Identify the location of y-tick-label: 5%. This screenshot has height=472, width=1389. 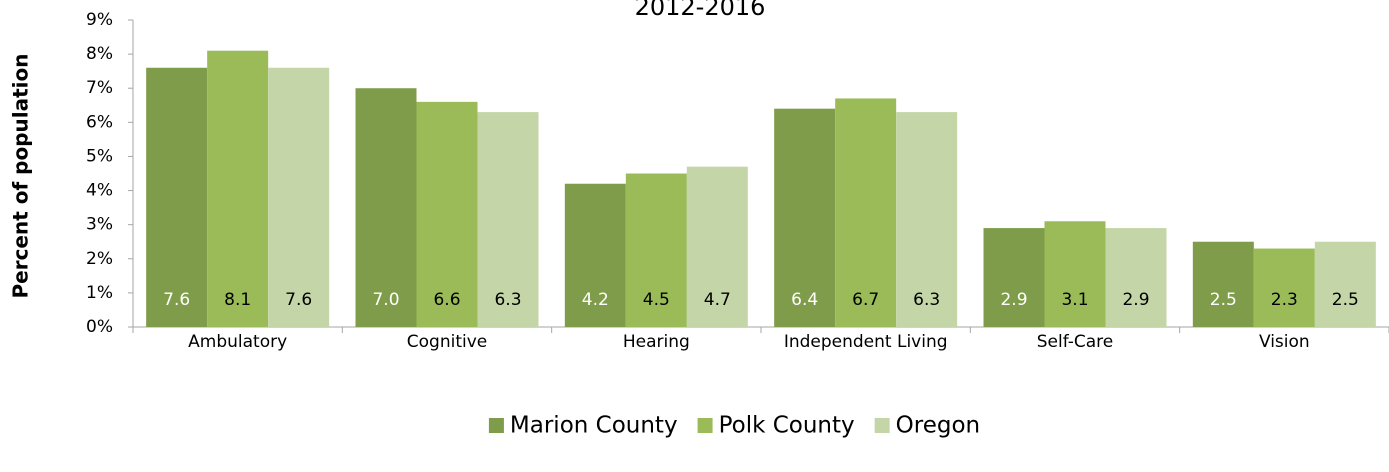
(99, 156).